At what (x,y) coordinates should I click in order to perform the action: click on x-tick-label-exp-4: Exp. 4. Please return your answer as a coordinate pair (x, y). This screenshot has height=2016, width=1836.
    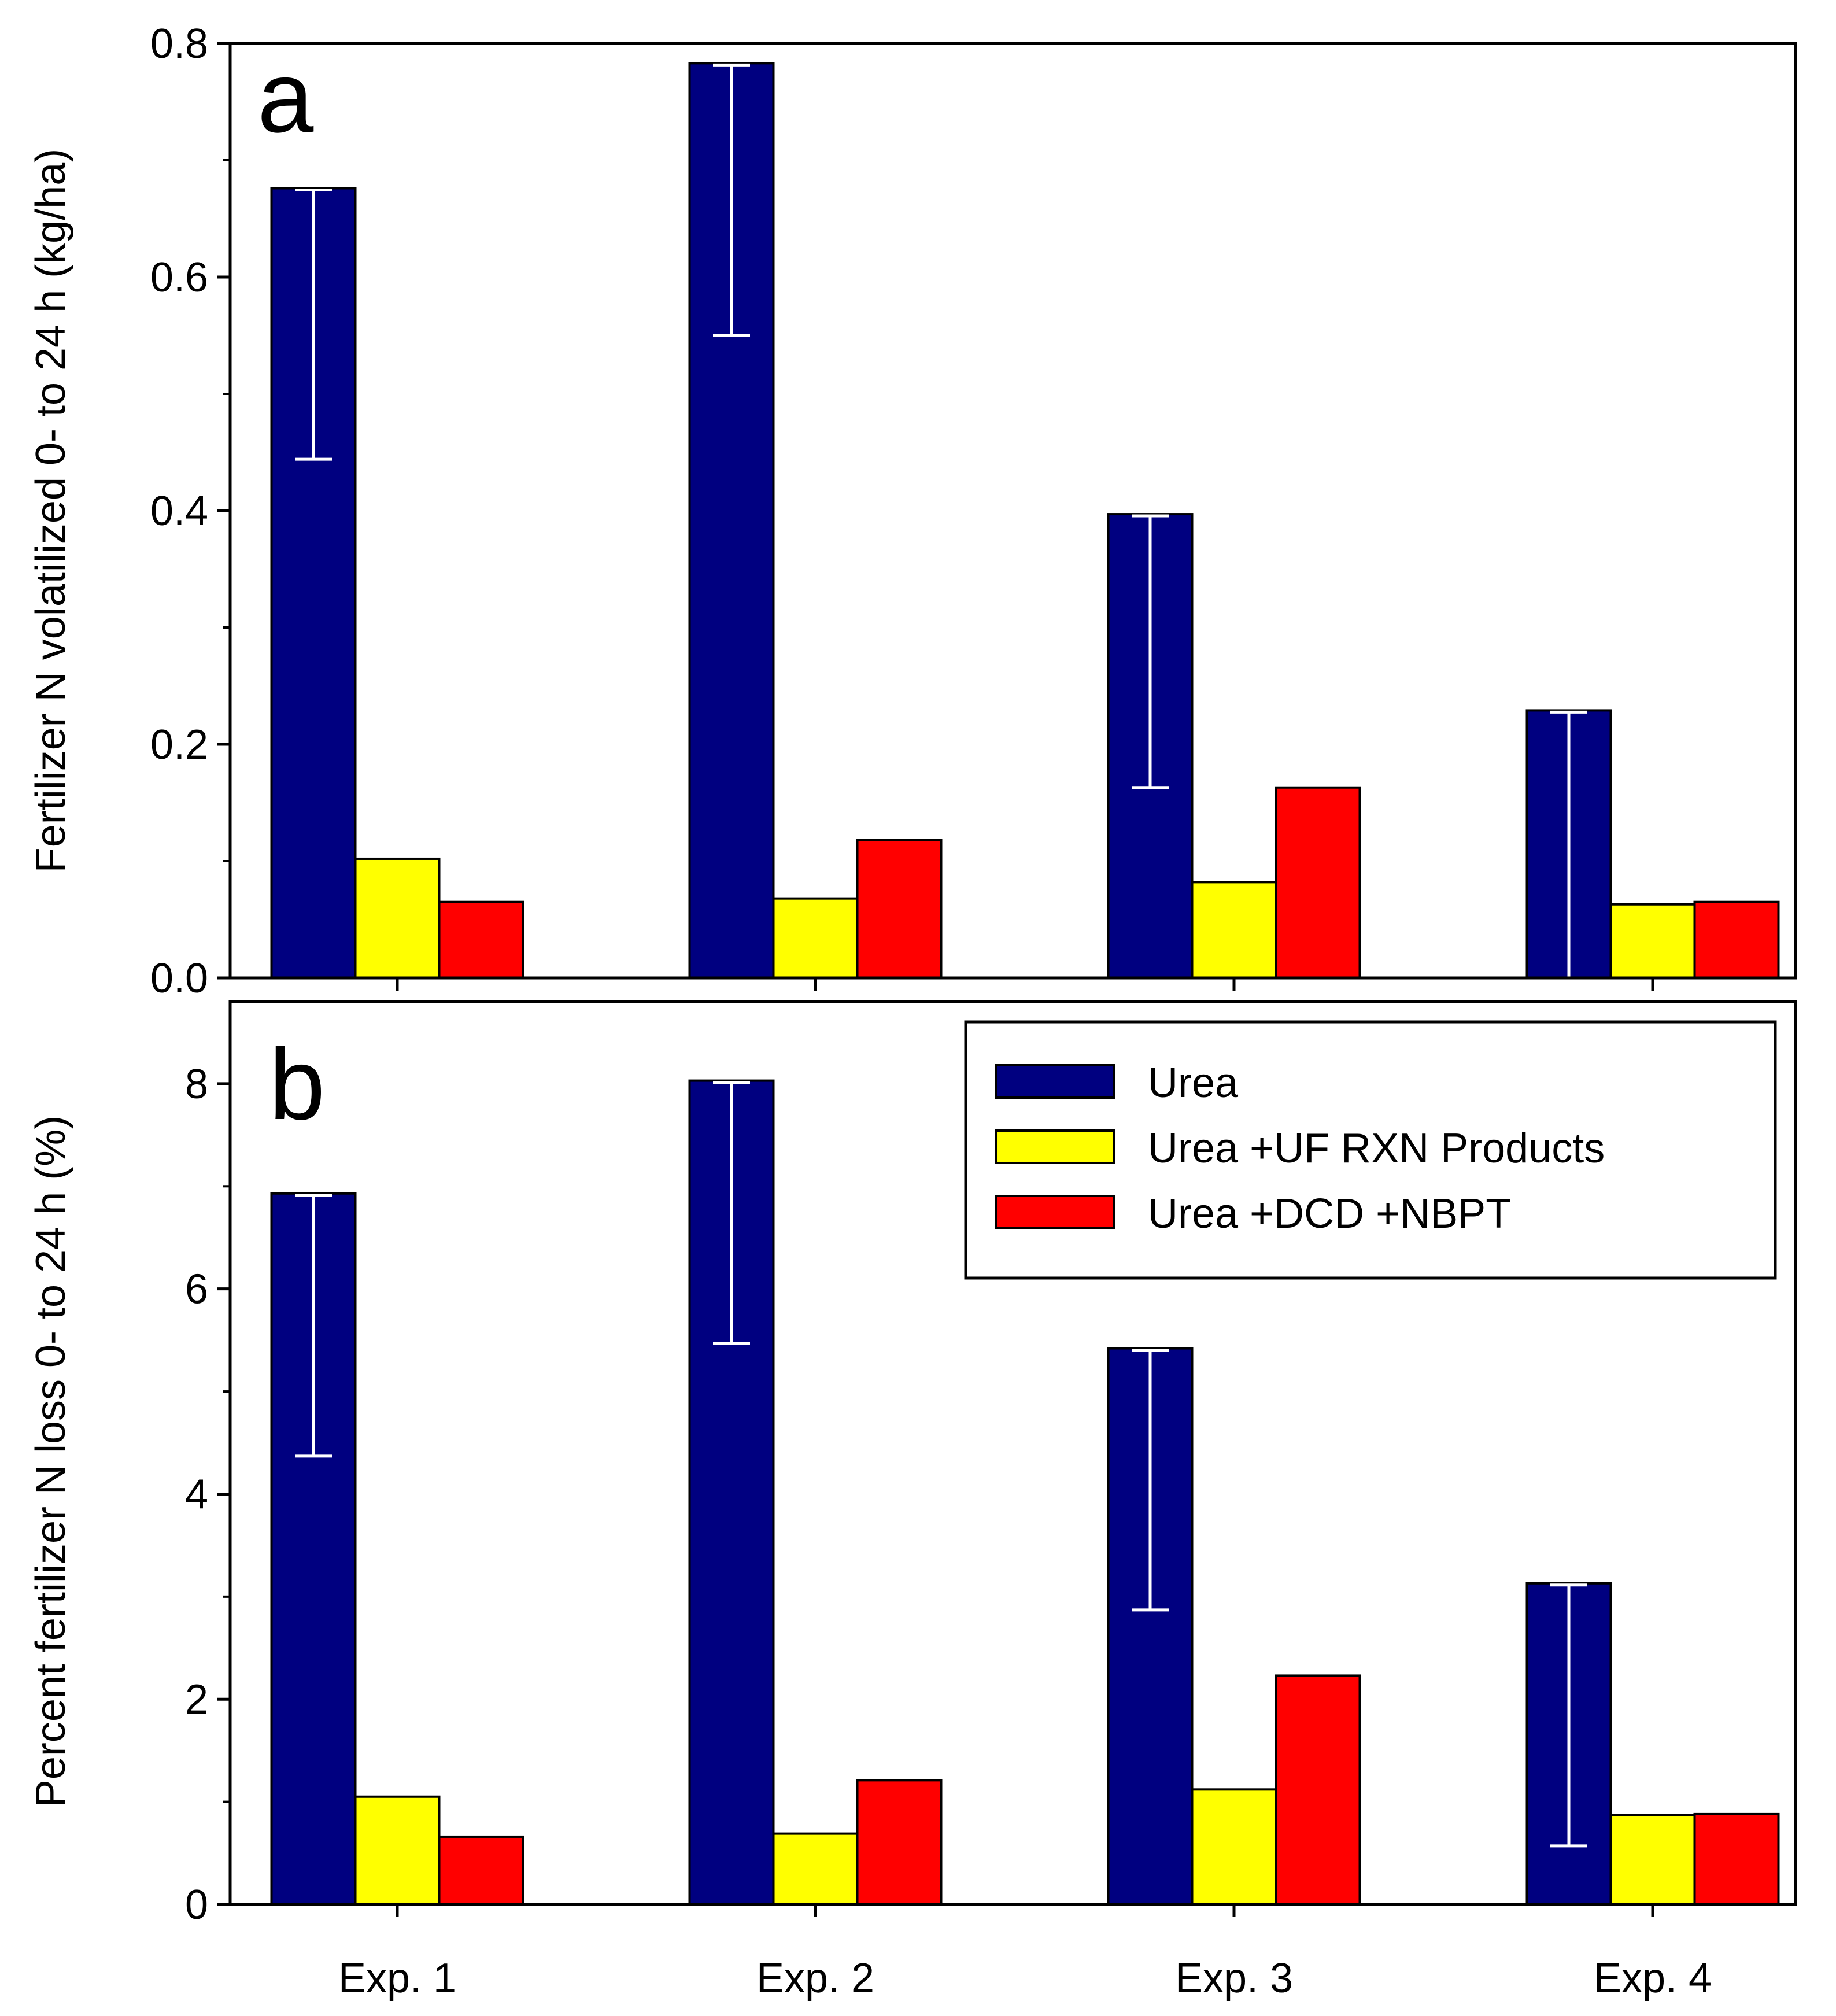
    Looking at the image, I should click on (1653, 1978).